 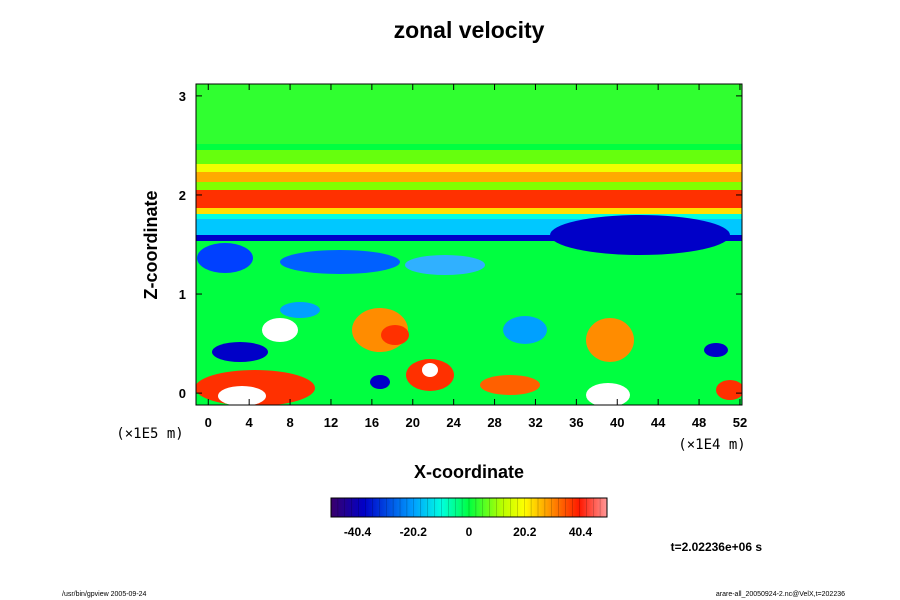 I want to click on jet-core, so click(x=469, y=199).